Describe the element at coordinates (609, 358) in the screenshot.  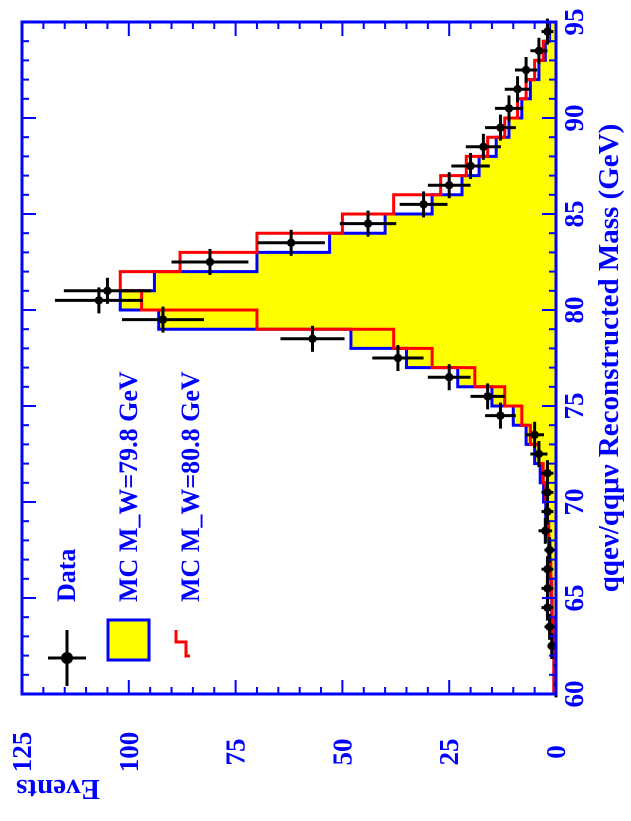
I see `x-axis-title: qqeν/qqμν Reconstructed Mass (GeV)` at that location.